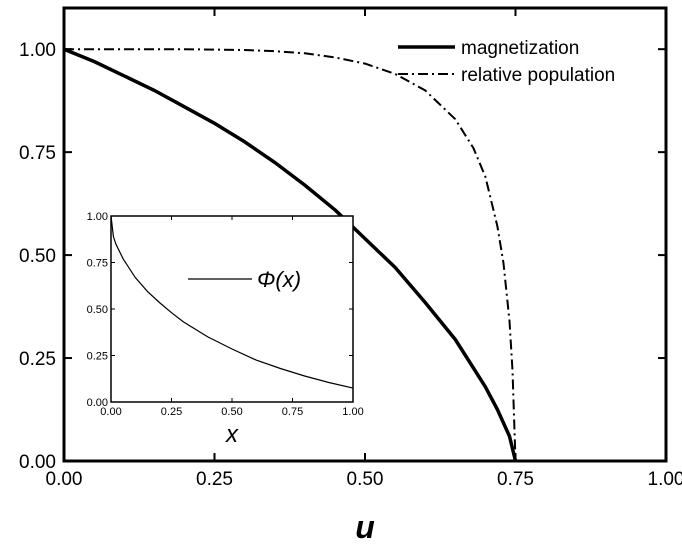 This screenshot has height=551, width=682. Describe the element at coordinates (365, 479) in the screenshot. I see `main-x-tick-label: 0.50` at that location.